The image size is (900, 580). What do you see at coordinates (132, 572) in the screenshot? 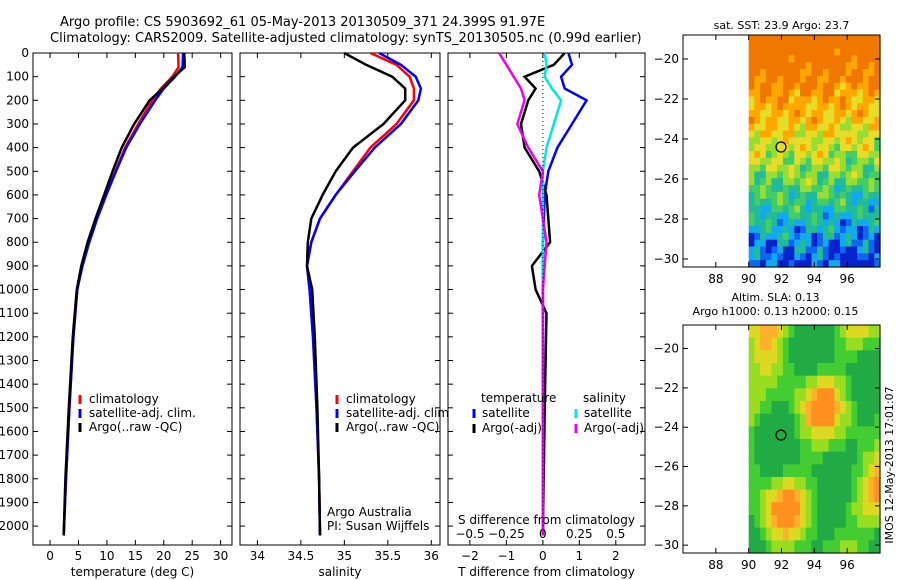
I see `x-axis-label: temperature (deg C)` at bounding box center [132, 572].